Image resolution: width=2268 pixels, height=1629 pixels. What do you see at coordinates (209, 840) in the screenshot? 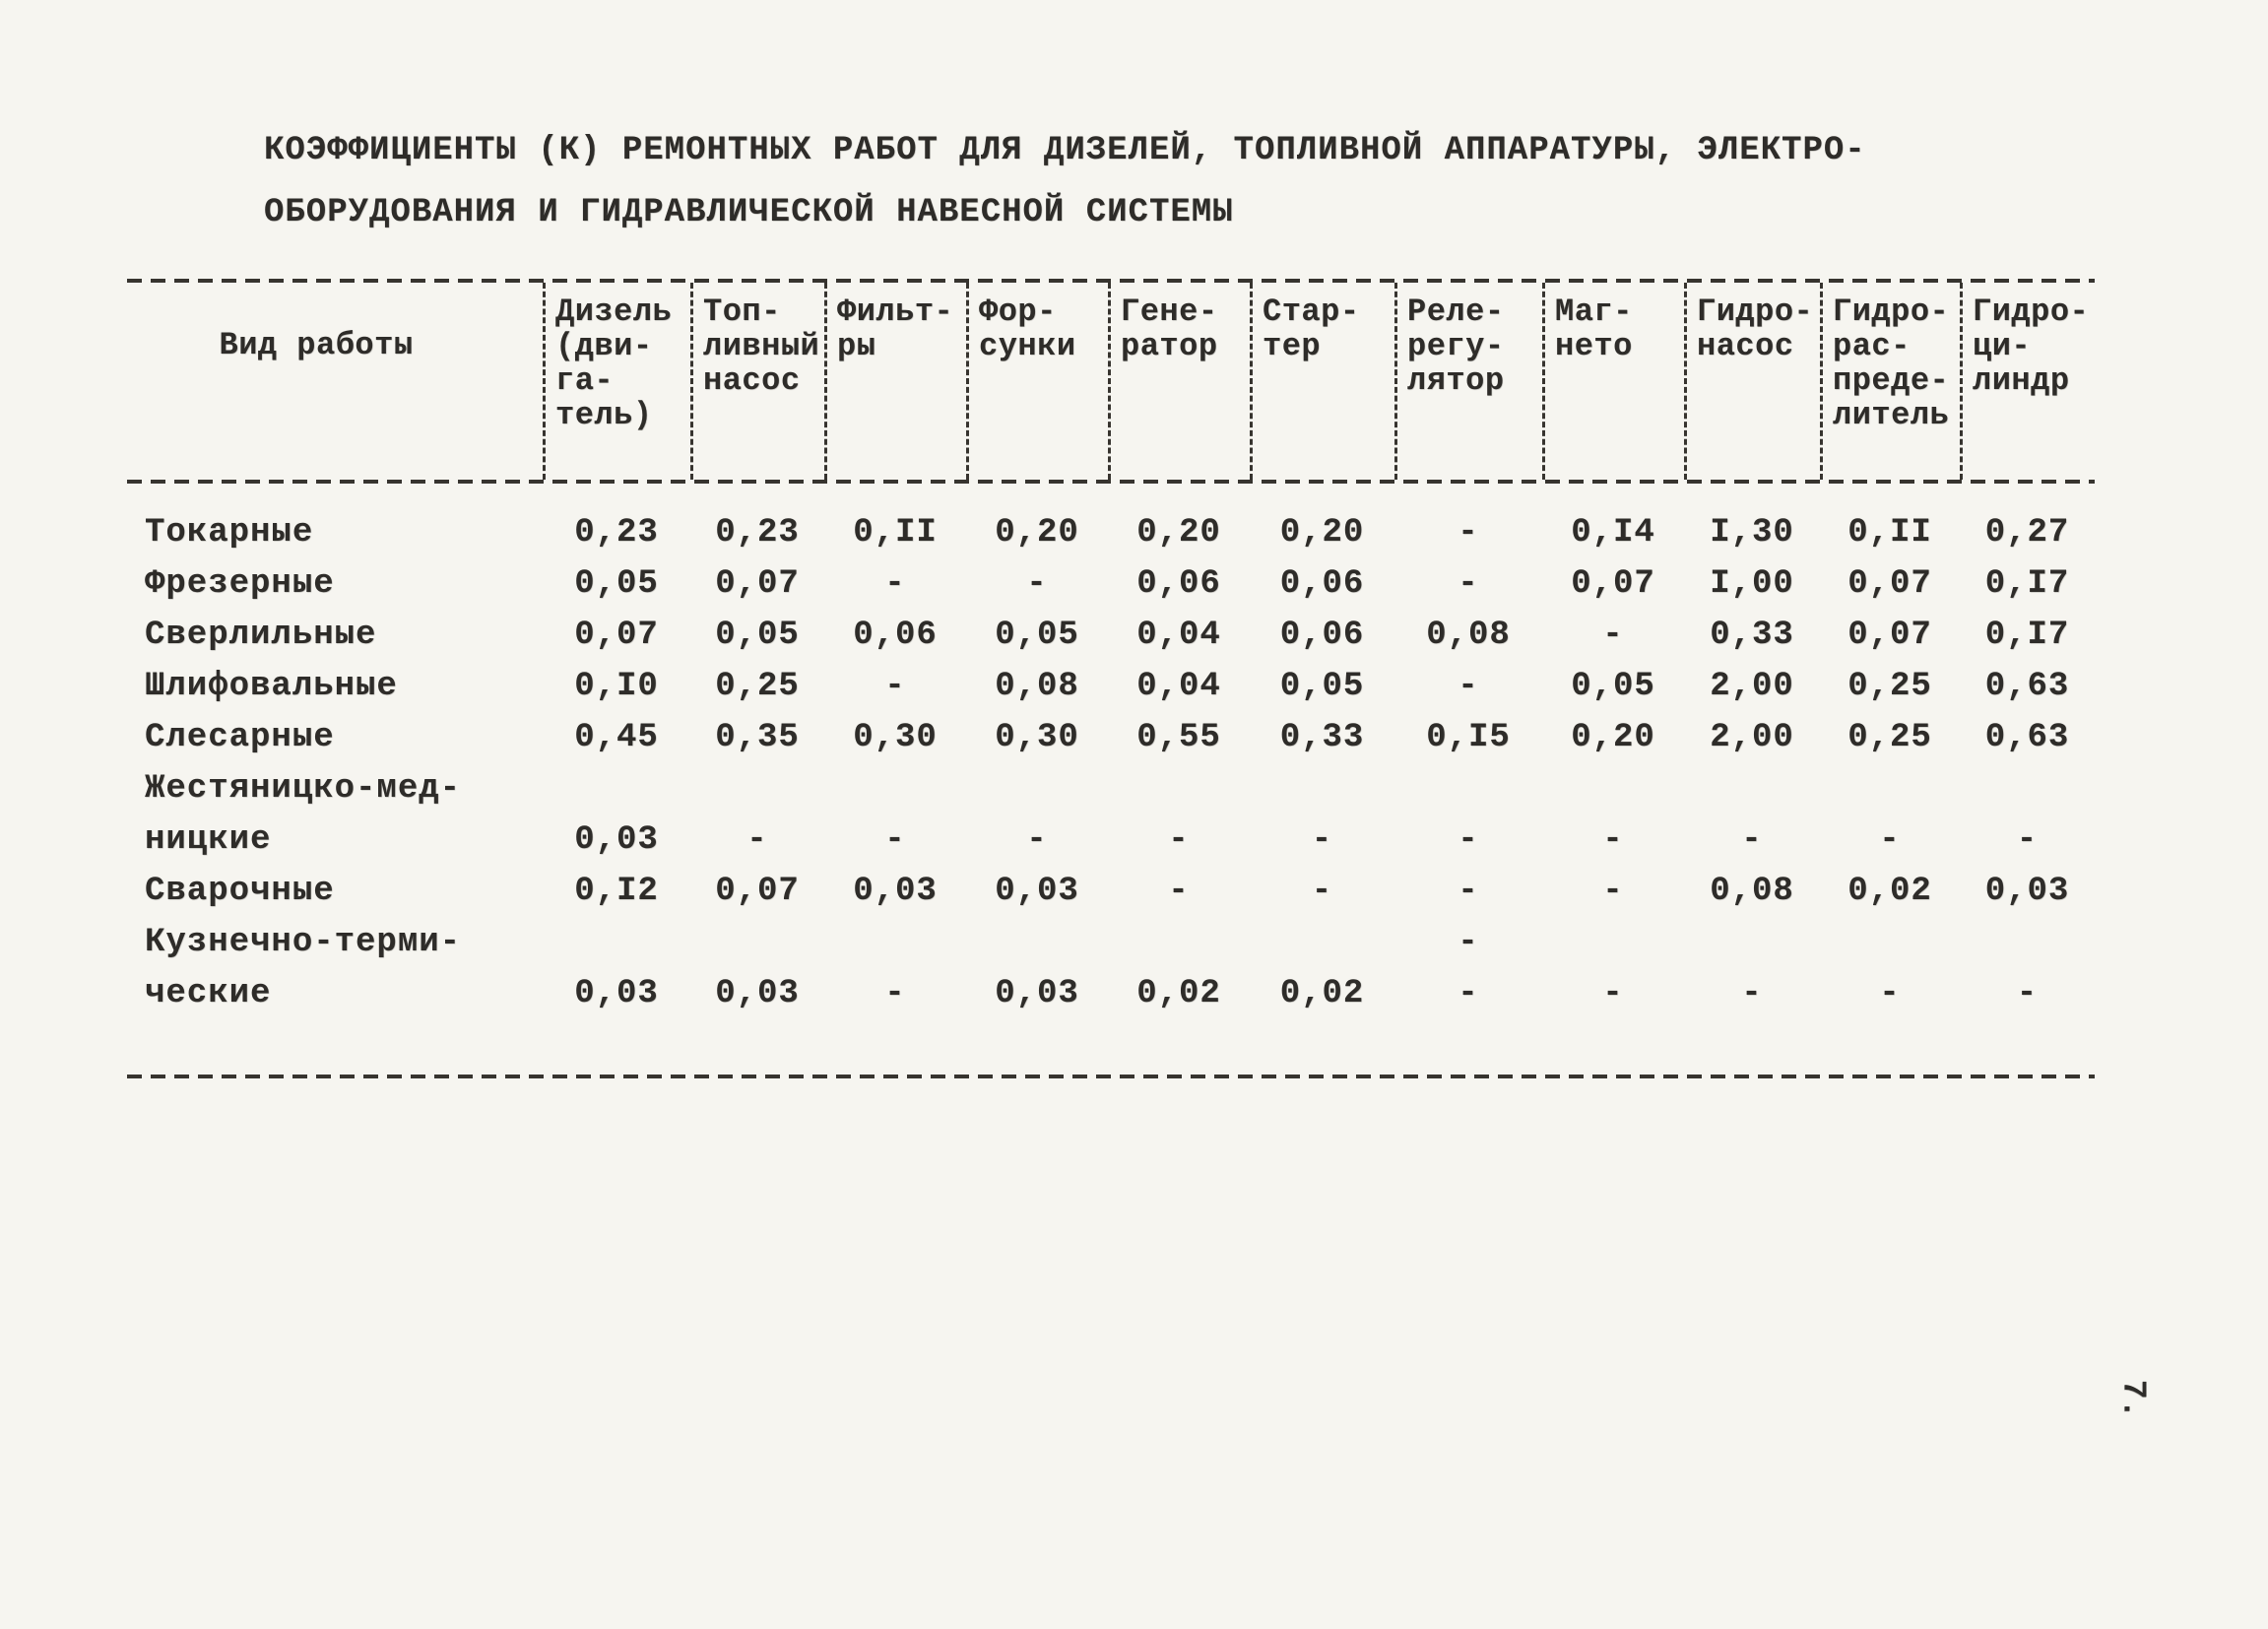
I see `row-label: ницкие` at bounding box center [209, 840].